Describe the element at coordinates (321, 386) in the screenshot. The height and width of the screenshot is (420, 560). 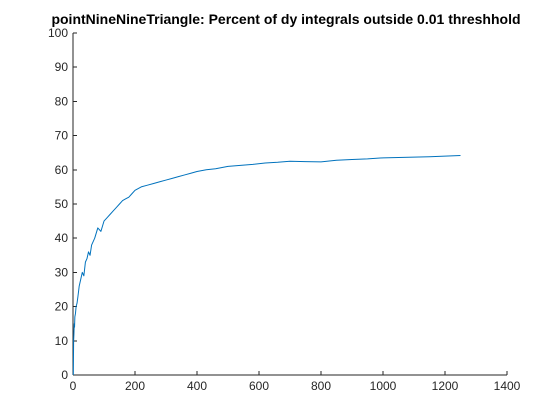
I see `x-tick-label: 800` at that location.